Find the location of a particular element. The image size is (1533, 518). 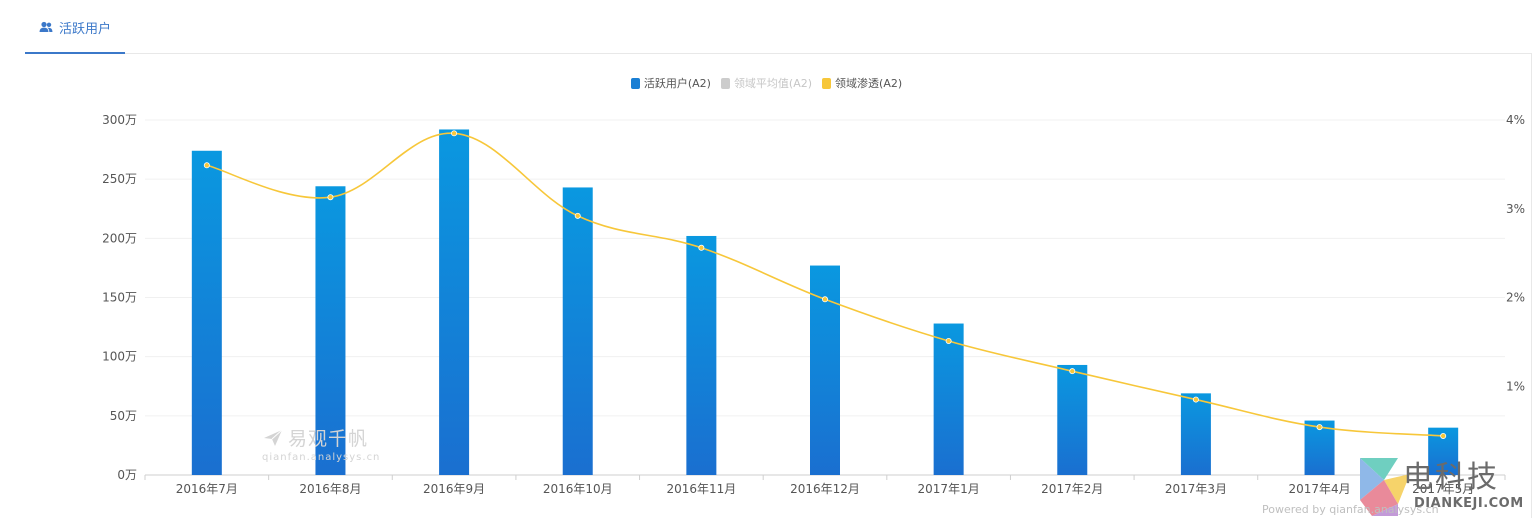

x-tick-label: 2017年5月 is located at coordinates (1443, 489).